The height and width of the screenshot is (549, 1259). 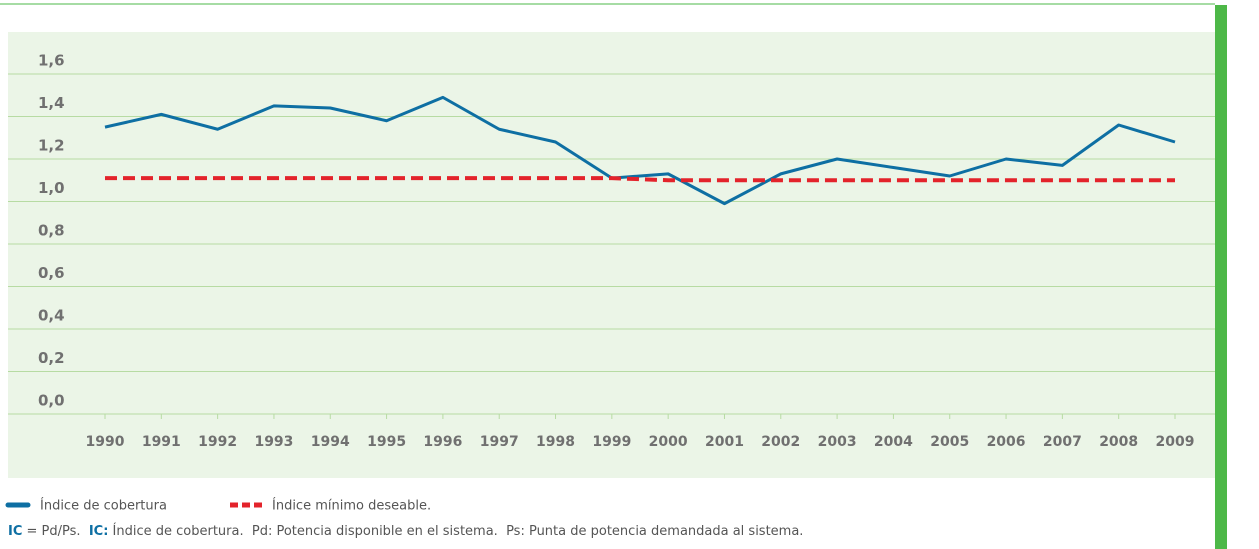 I want to click on y-tick-label: 0,0, so click(x=51, y=401).